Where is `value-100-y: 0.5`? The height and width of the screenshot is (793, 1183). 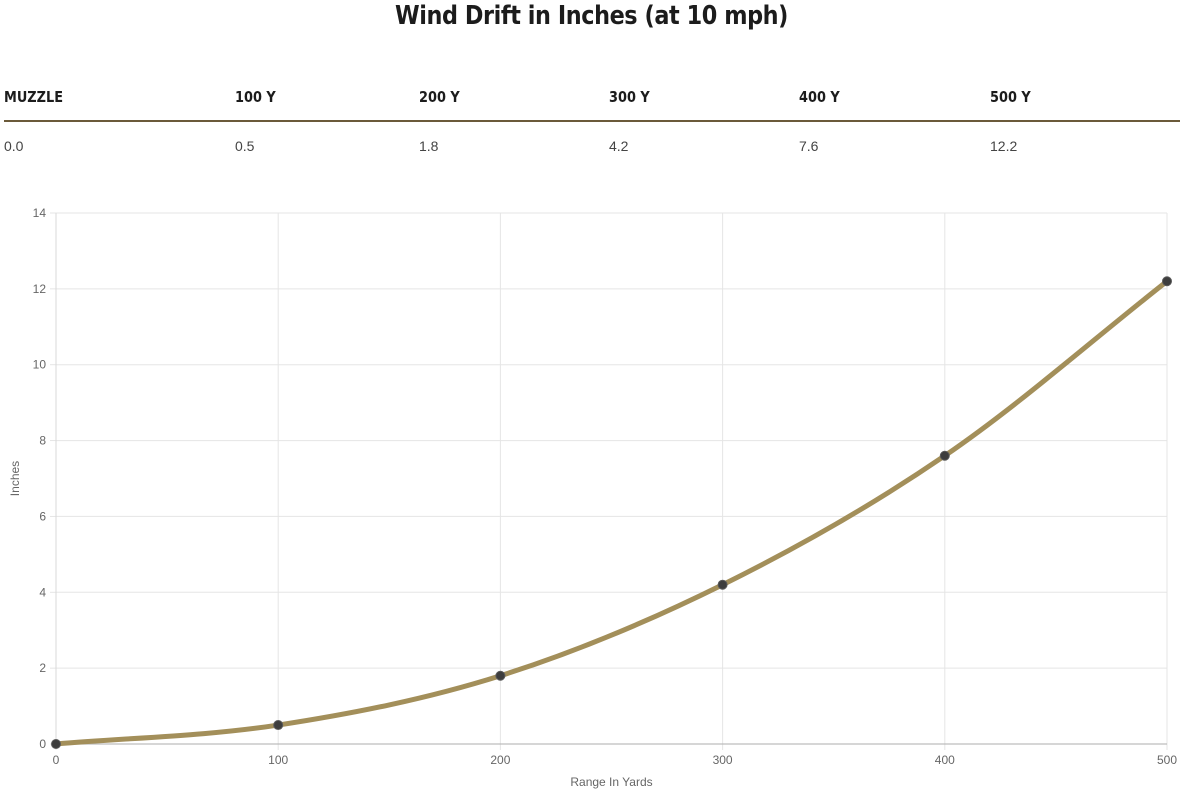 value-100-y: 0.5 is located at coordinates (245, 146).